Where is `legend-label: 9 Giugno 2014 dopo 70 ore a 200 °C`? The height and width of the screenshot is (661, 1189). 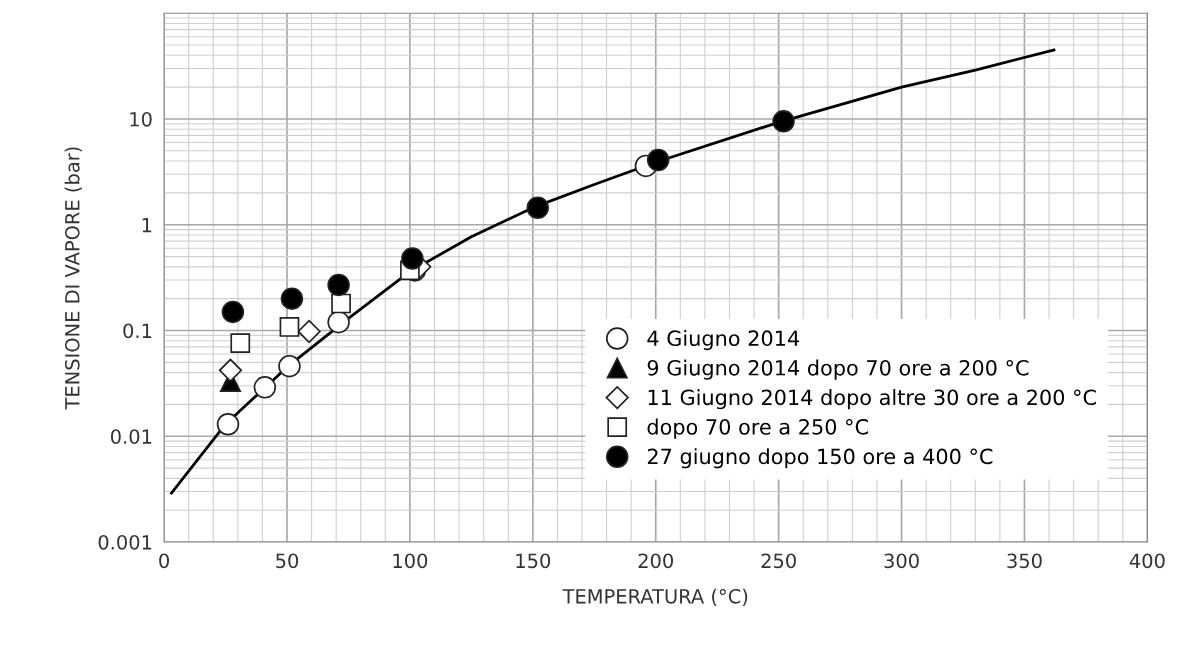 legend-label: 9 Giugno 2014 dopo 70 ore a 200 °C is located at coordinates (838, 369).